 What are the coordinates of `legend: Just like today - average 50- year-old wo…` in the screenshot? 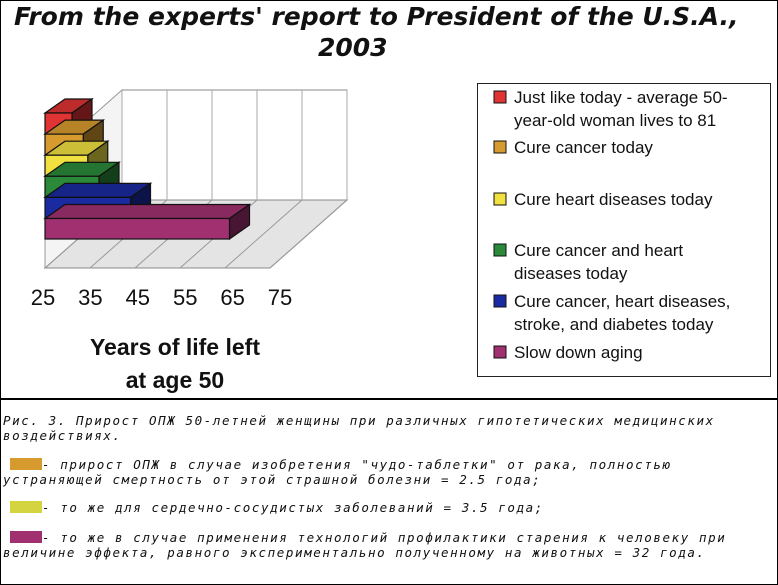 It's located at (611, 225).